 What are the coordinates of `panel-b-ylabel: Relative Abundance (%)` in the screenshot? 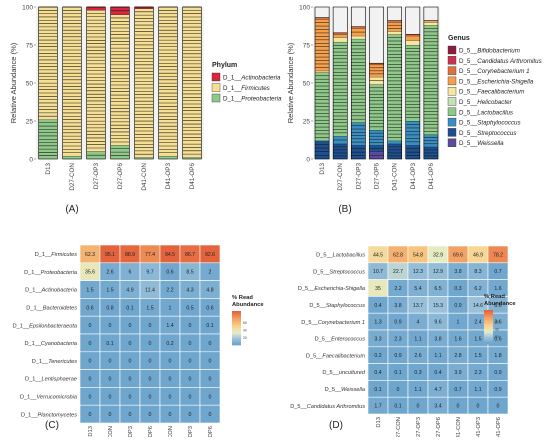 It's located at (290, 82).